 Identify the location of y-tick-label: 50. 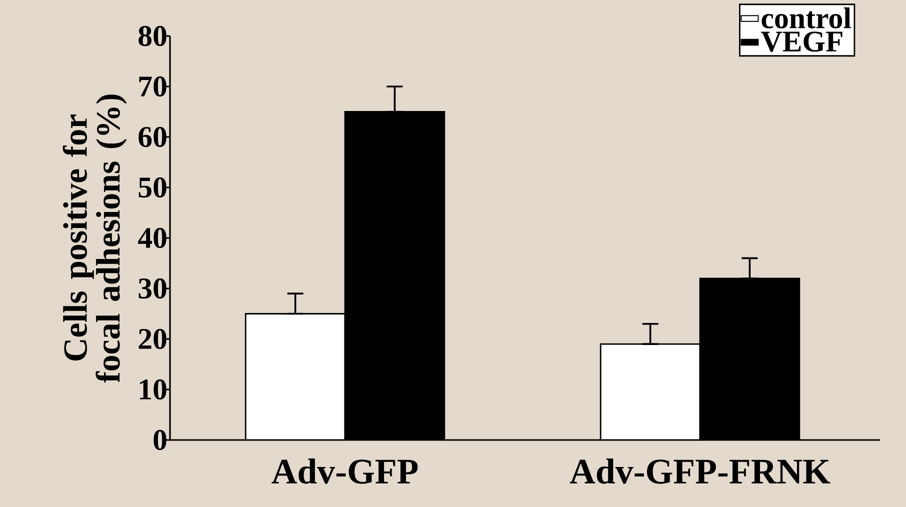
(152, 187).